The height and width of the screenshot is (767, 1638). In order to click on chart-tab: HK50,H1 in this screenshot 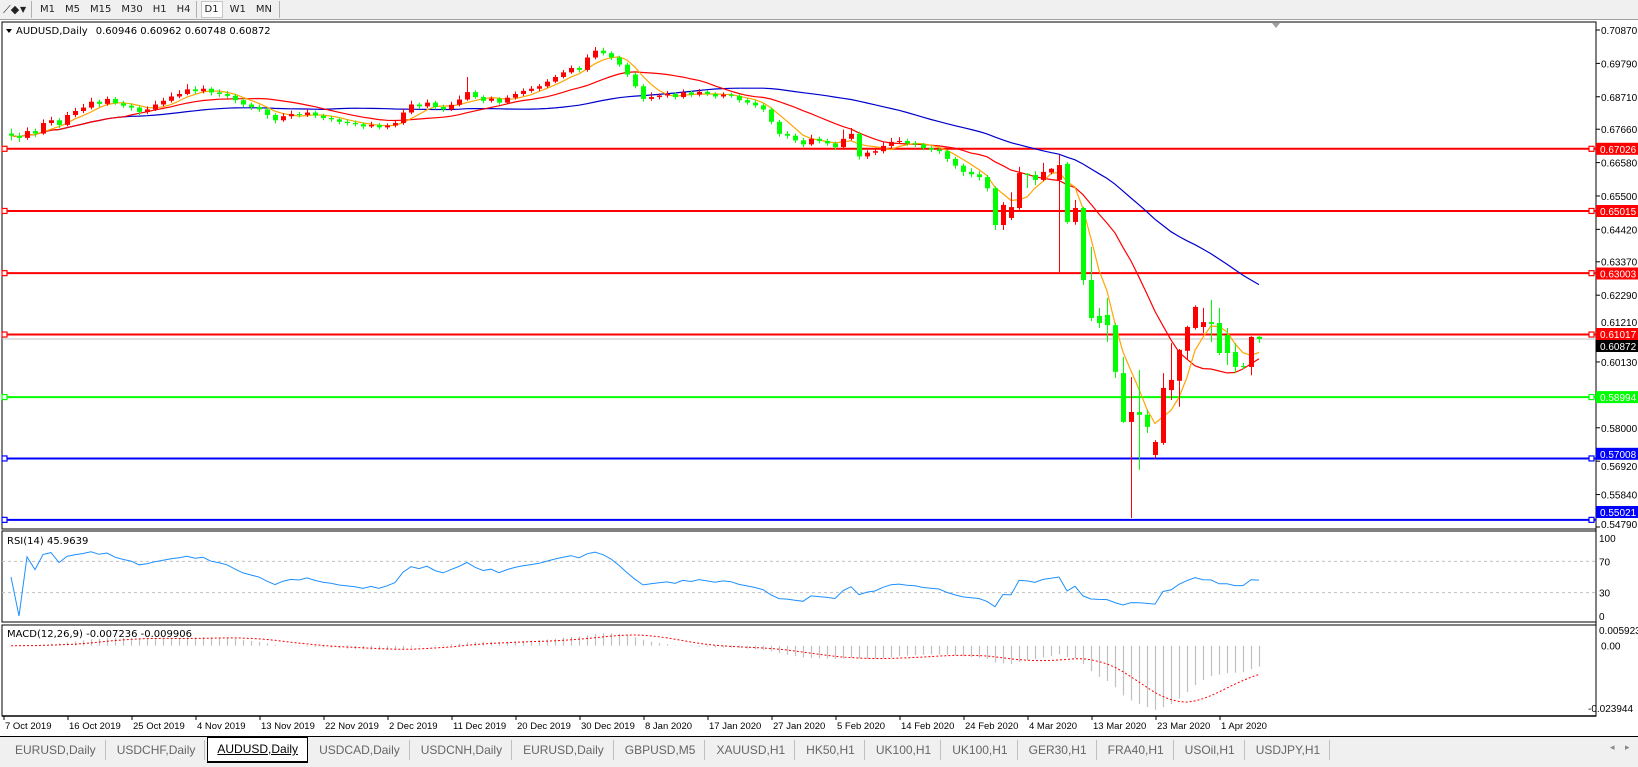, I will do `click(831, 750)`.